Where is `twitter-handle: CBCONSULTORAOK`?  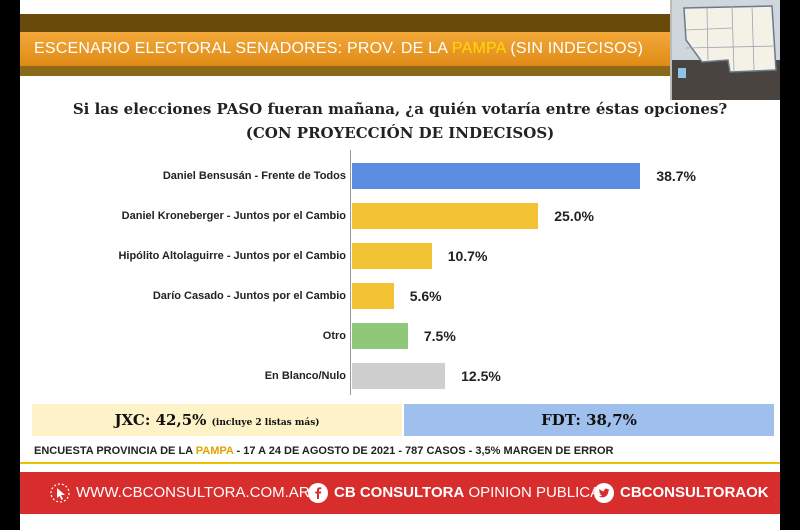
twitter-handle: CBCONSULTORAOK is located at coordinates (694, 492).